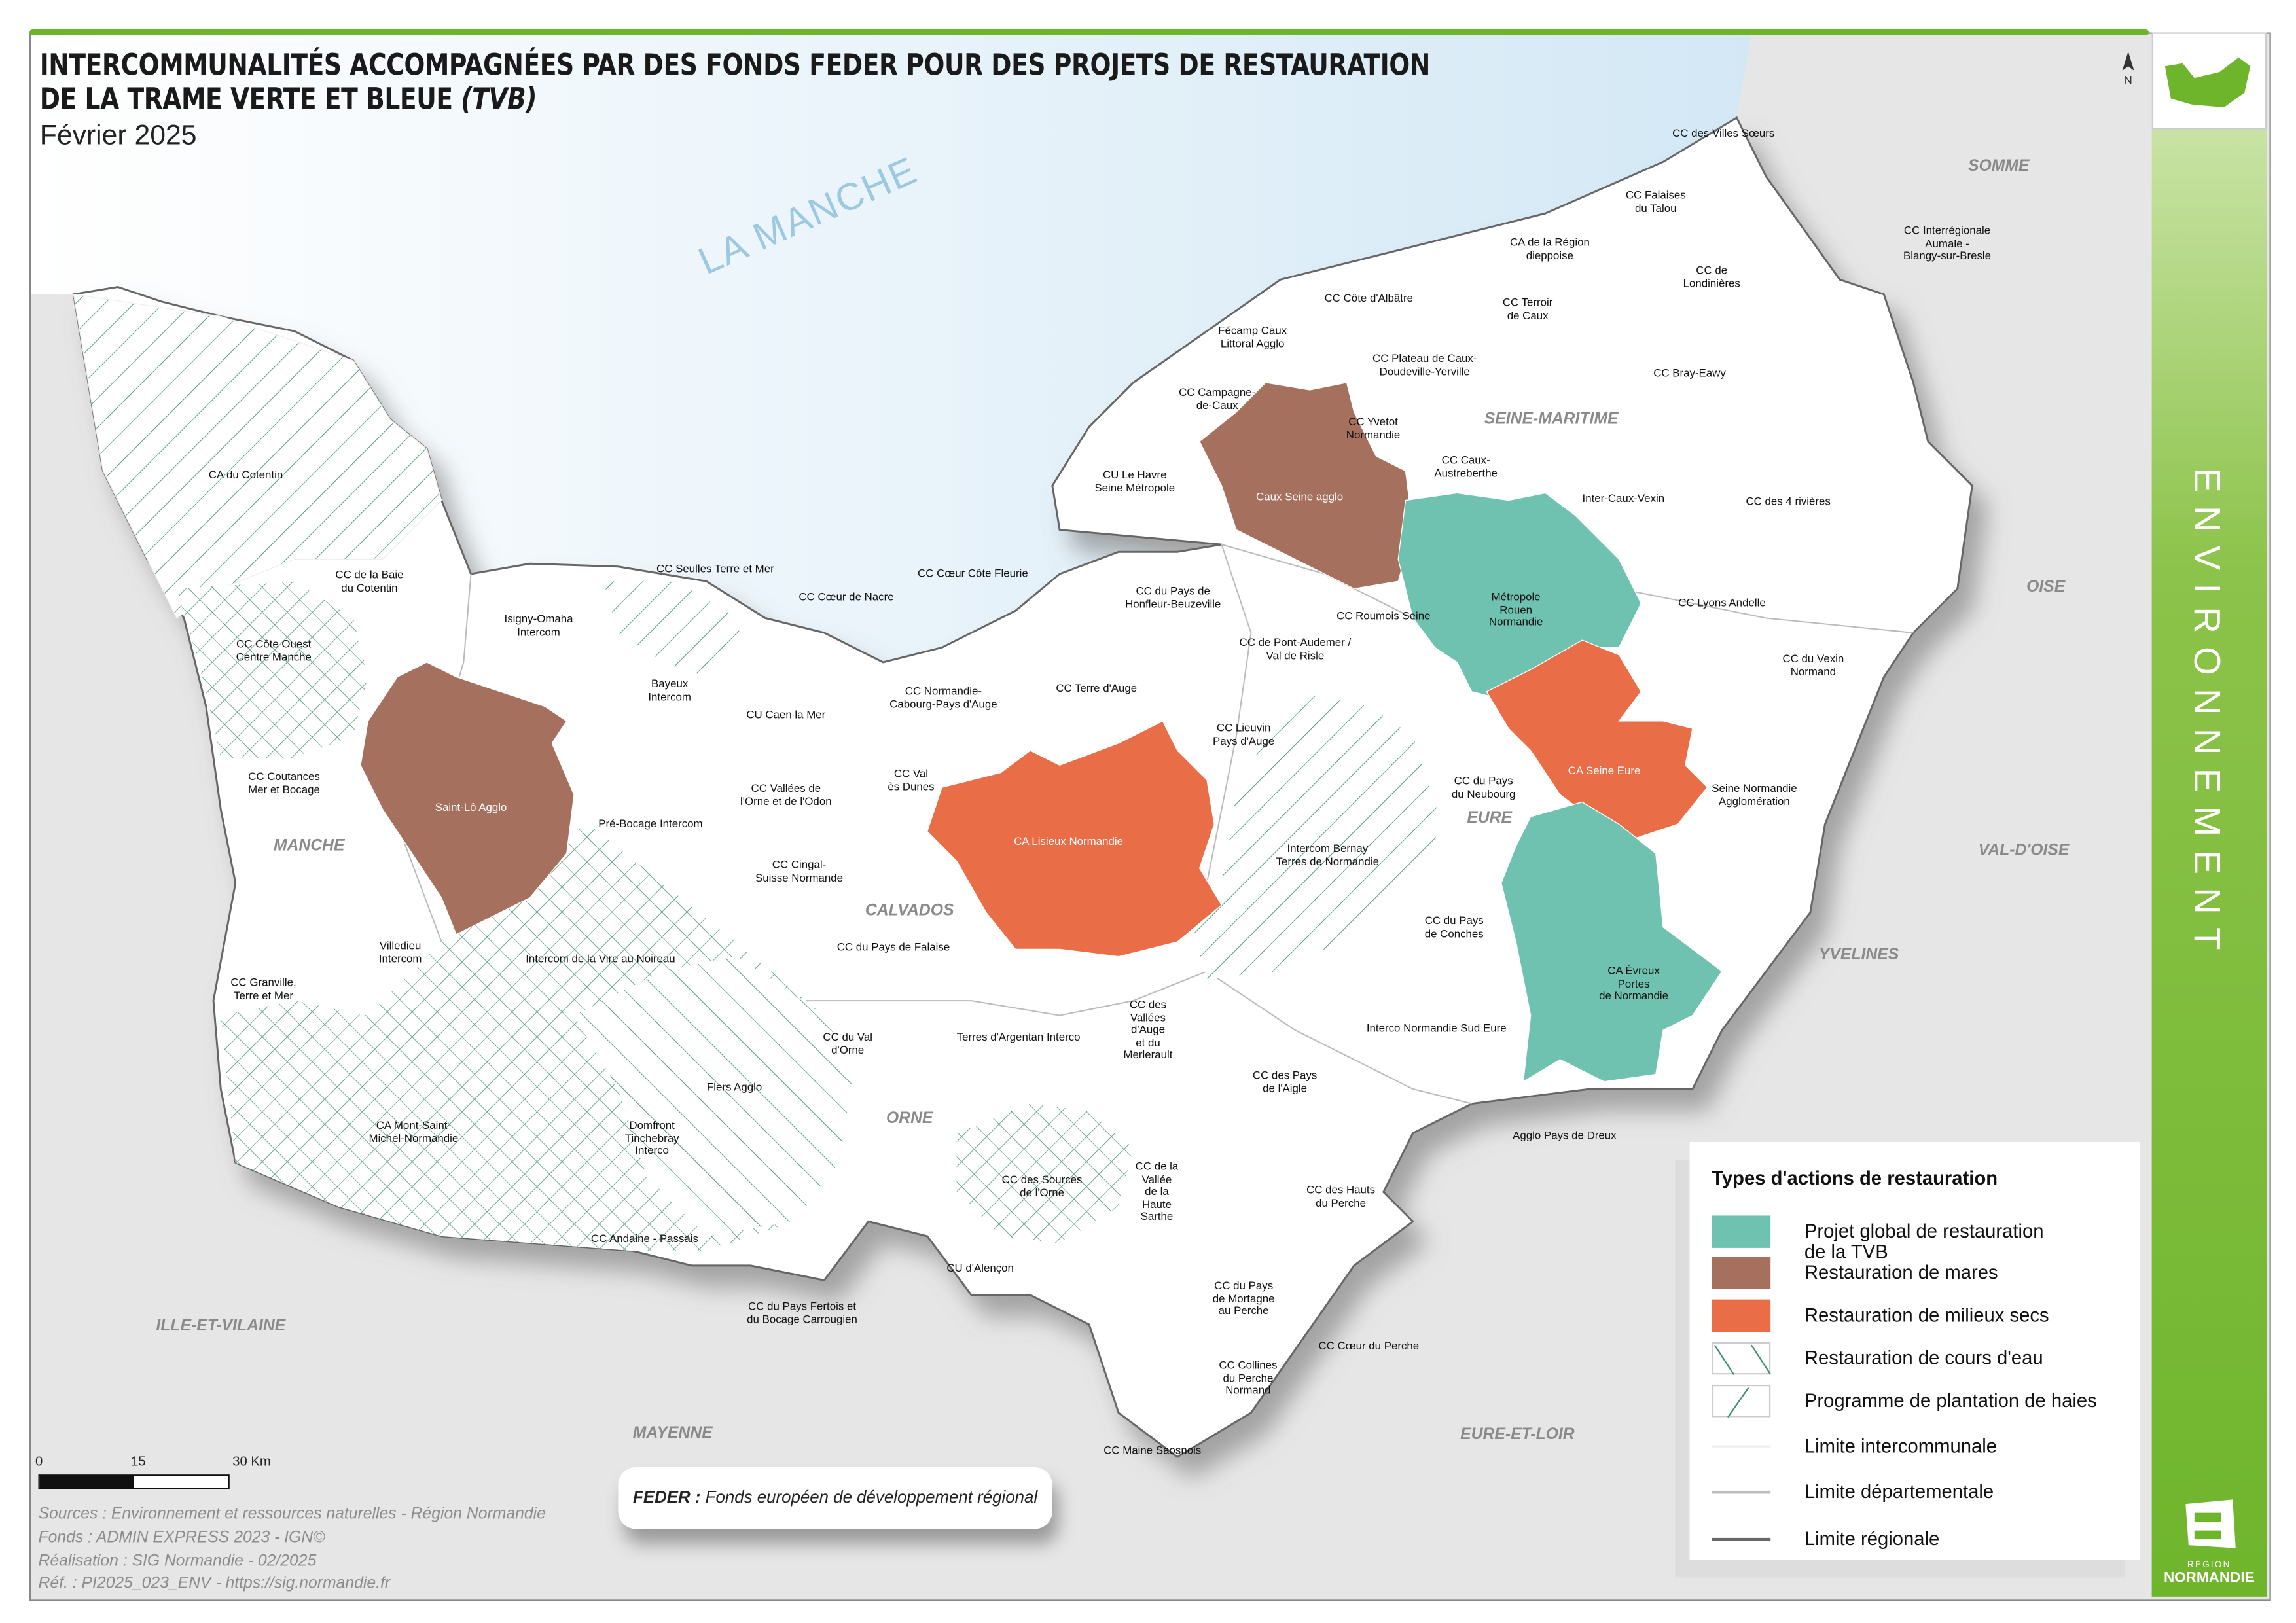 This screenshot has height=1623, width=2296. What do you see at coordinates (245, 475) in the screenshot?
I see `intercommunality-label: CA du Cotentin` at bounding box center [245, 475].